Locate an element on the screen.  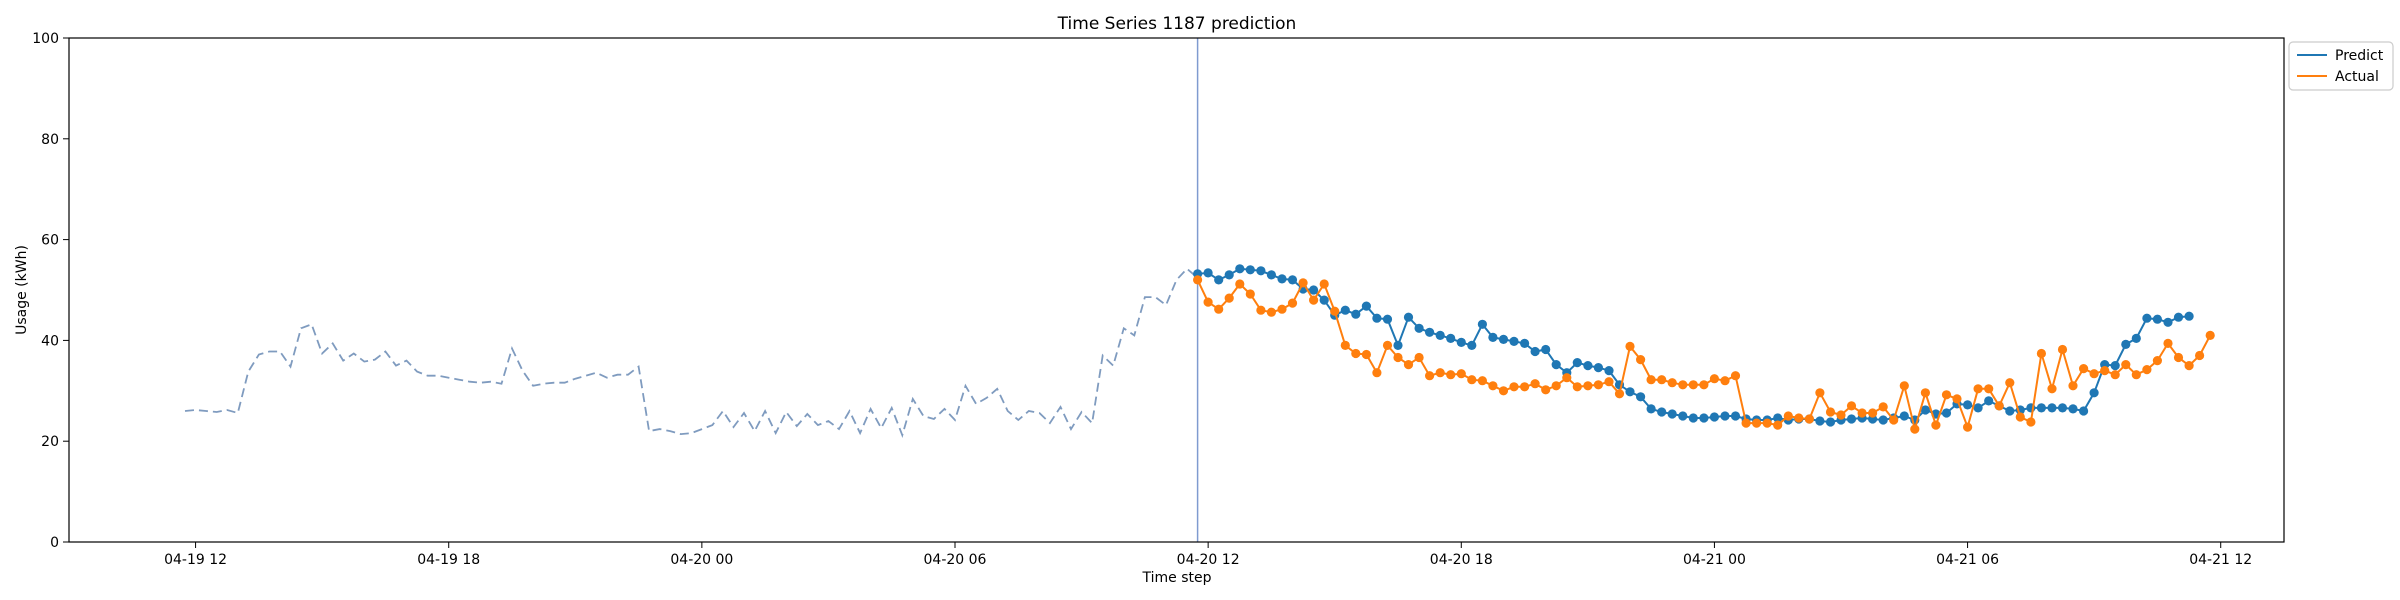
y-tick-label: 20 is located at coordinates (50, 442).